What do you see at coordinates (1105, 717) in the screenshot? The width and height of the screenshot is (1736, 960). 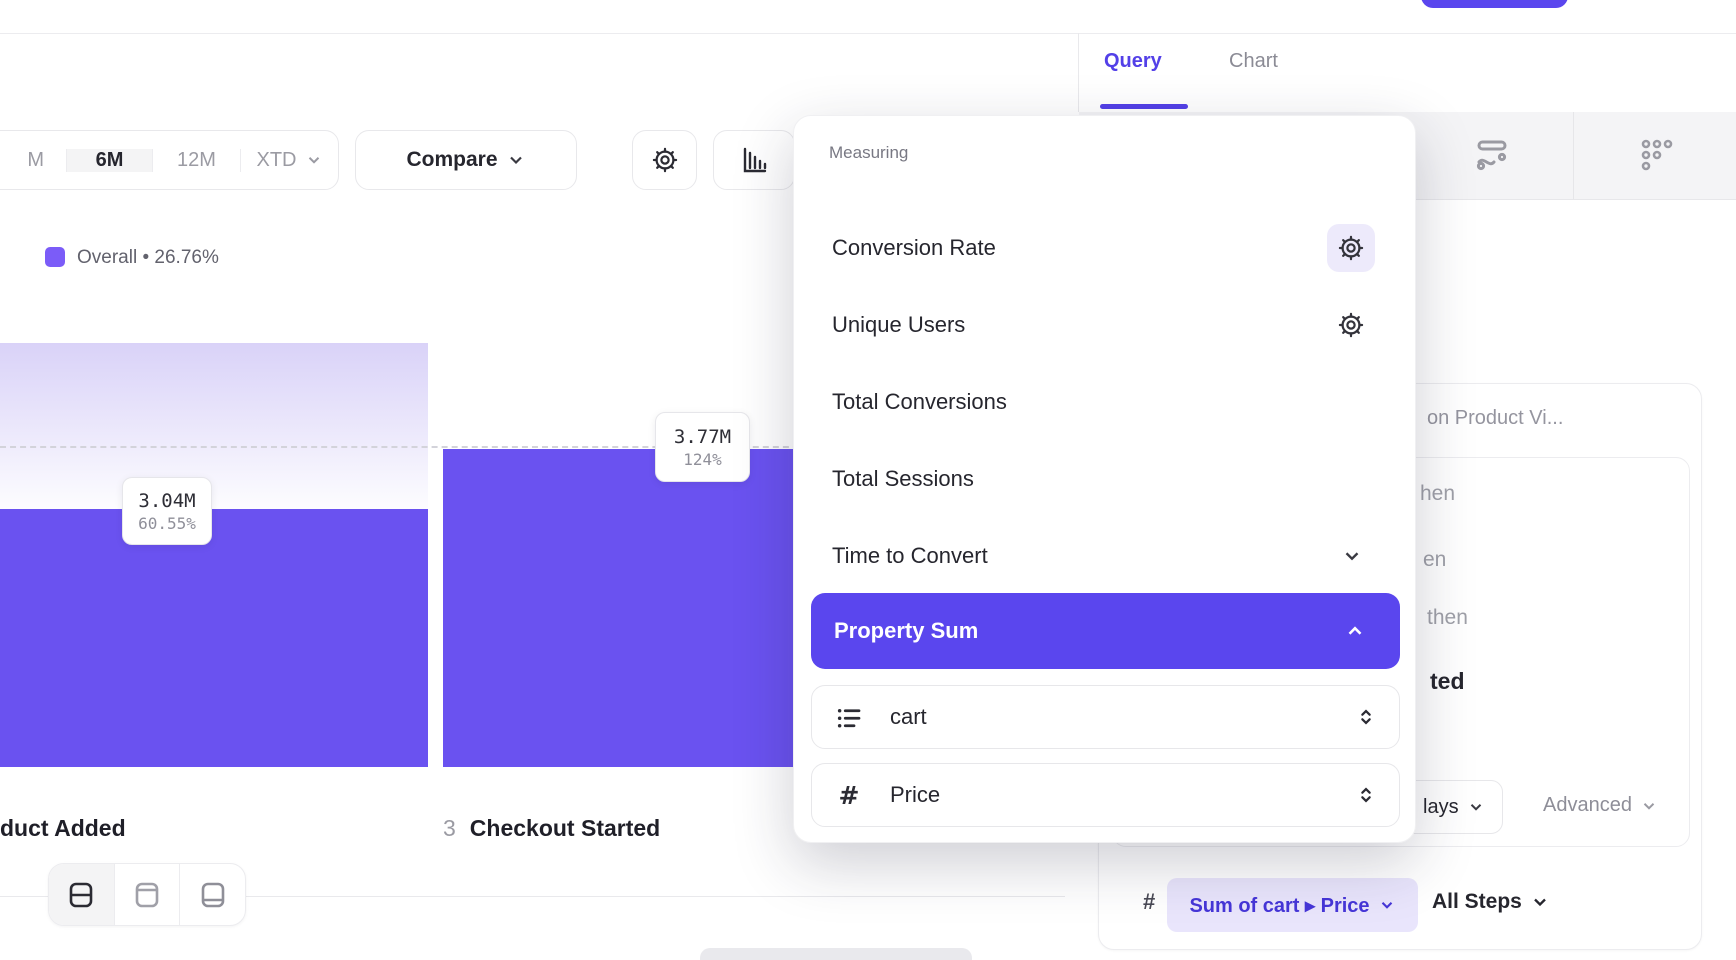 I see `property-event-select: cart` at bounding box center [1105, 717].